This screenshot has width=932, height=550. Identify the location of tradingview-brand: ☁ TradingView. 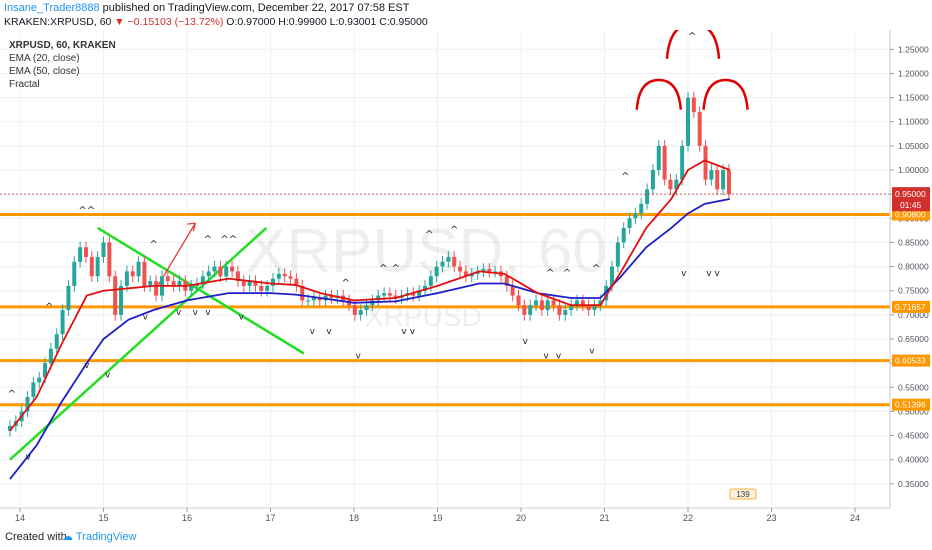
(99, 536).